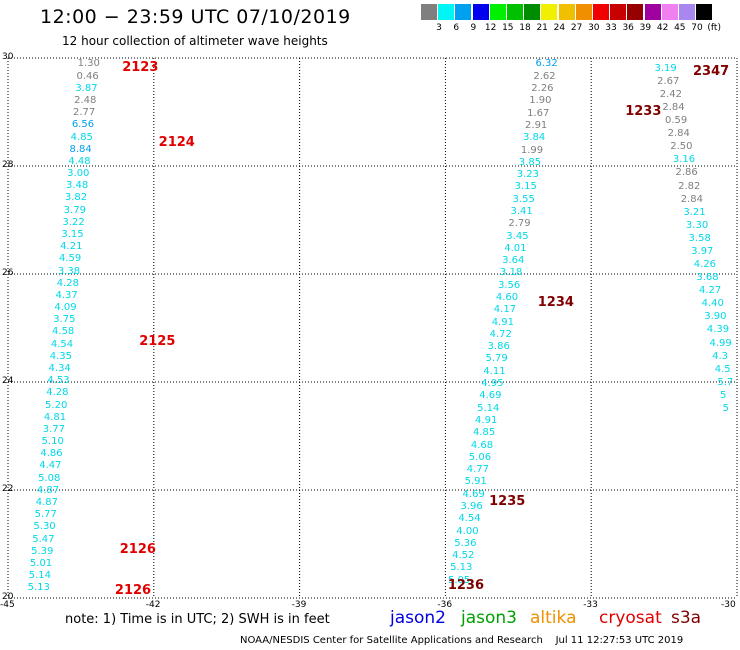 This screenshot has width=740, height=650. Describe the element at coordinates (668, 81) in the screenshot. I see `wave-height-value: 2.67` at that location.